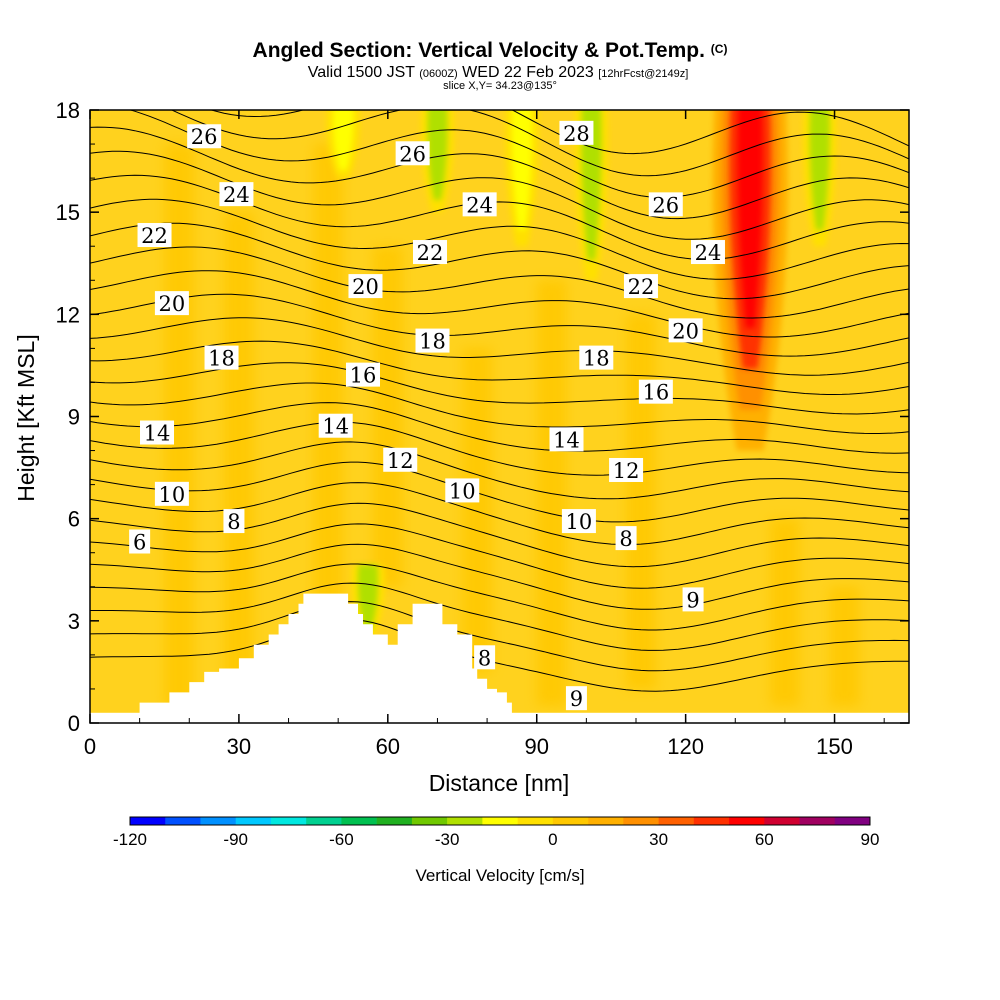 The width and height of the screenshot is (1000, 1000). What do you see at coordinates (341, 839) in the screenshot?
I see `colorbar-tick-label: -60` at bounding box center [341, 839].